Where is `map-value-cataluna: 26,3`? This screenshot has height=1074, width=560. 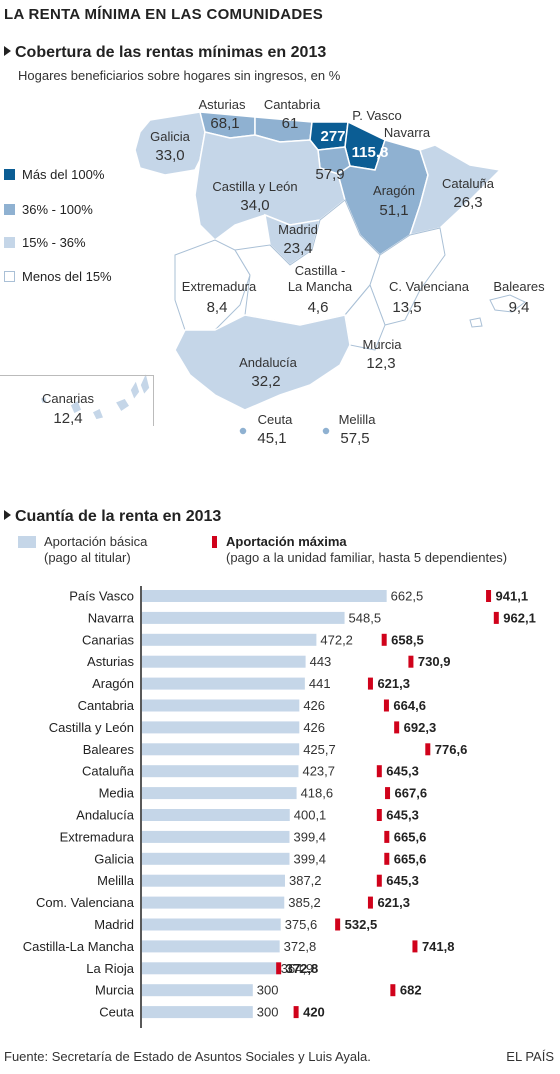
map-value-cataluna: 26,3 is located at coordinates (467, 202).